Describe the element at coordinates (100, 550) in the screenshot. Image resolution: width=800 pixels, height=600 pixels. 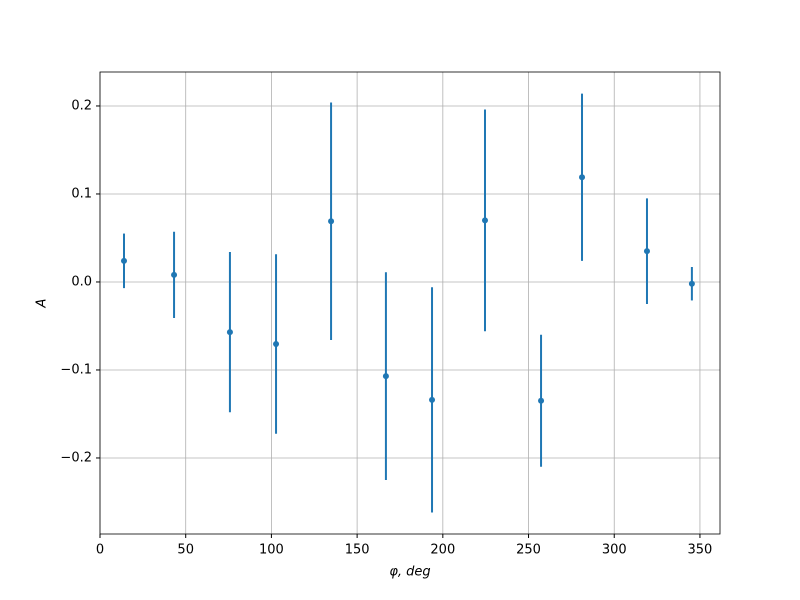
I see `x-tick-label: 0` at that location.